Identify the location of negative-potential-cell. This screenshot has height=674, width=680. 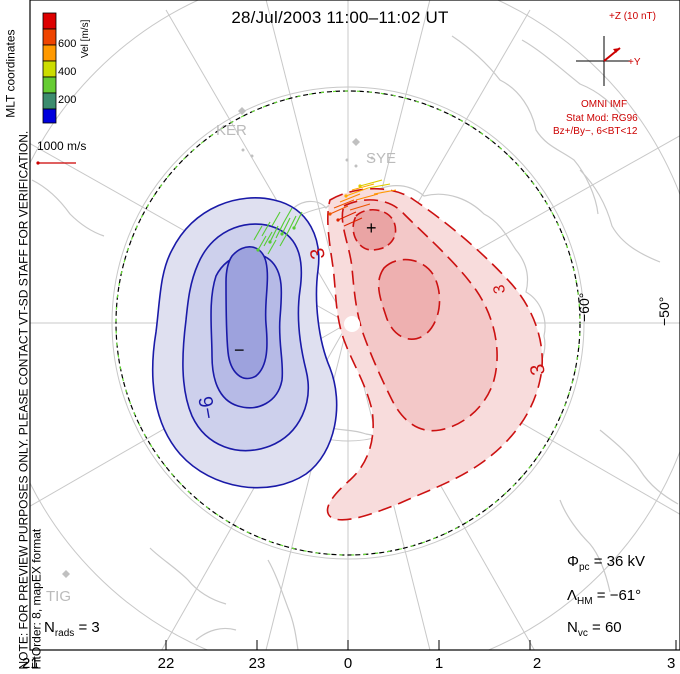
(244, 343).